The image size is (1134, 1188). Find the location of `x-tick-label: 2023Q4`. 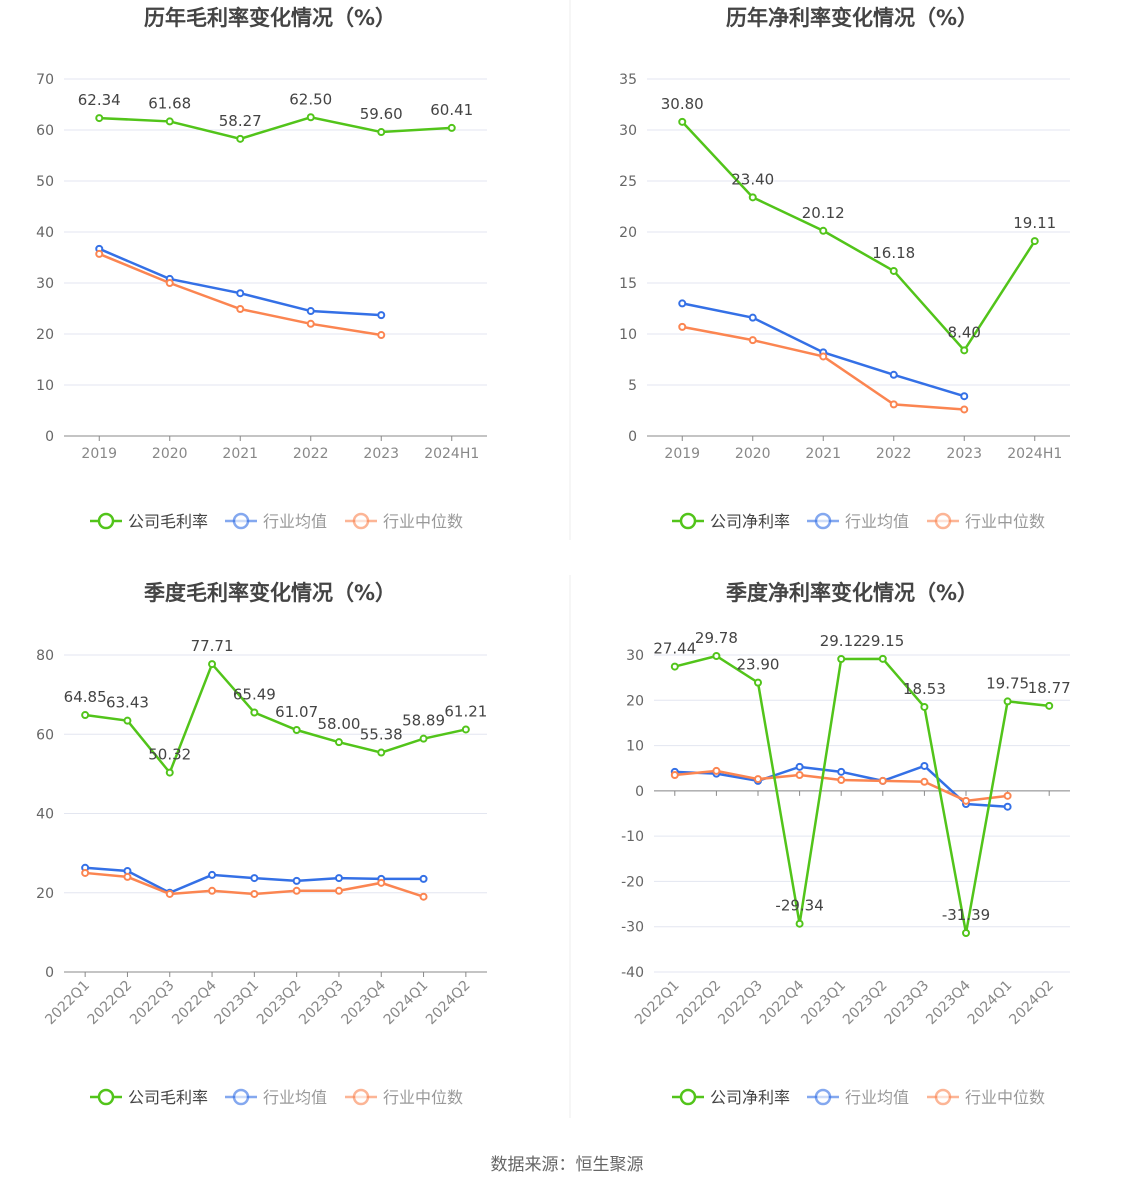

x-tick-label: 2023Q4 is located at coordinates (948, 1002).